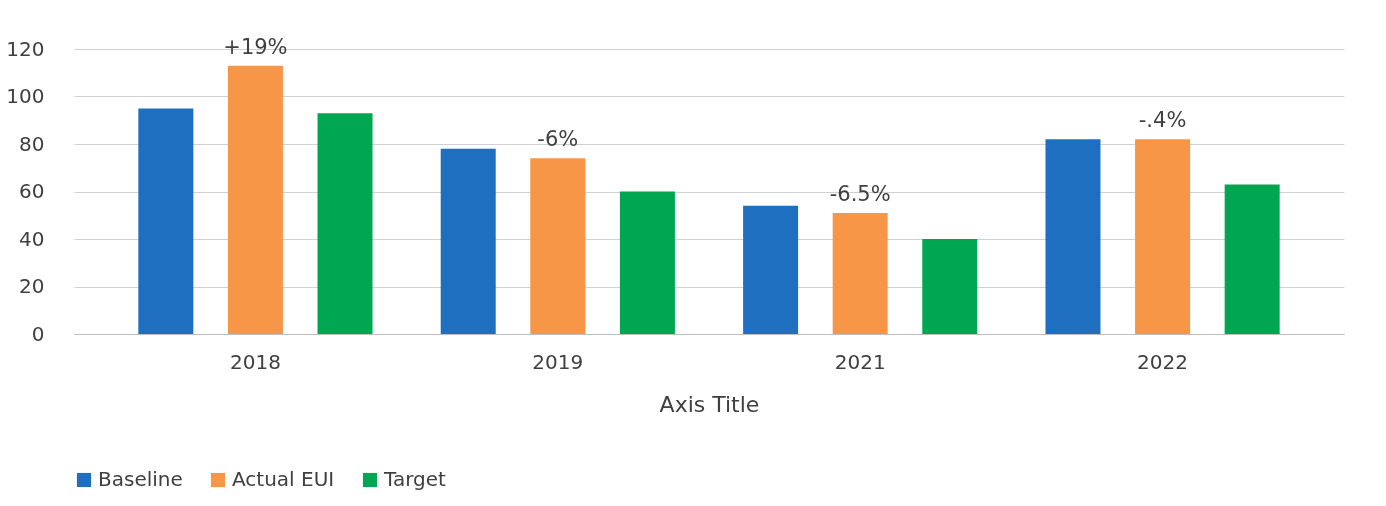 The image size is (1386, 506). What do you see at coordinates (38, 333) in the screenshot?
I see `y-tick-label: 0` at bounding box center [38, 333].